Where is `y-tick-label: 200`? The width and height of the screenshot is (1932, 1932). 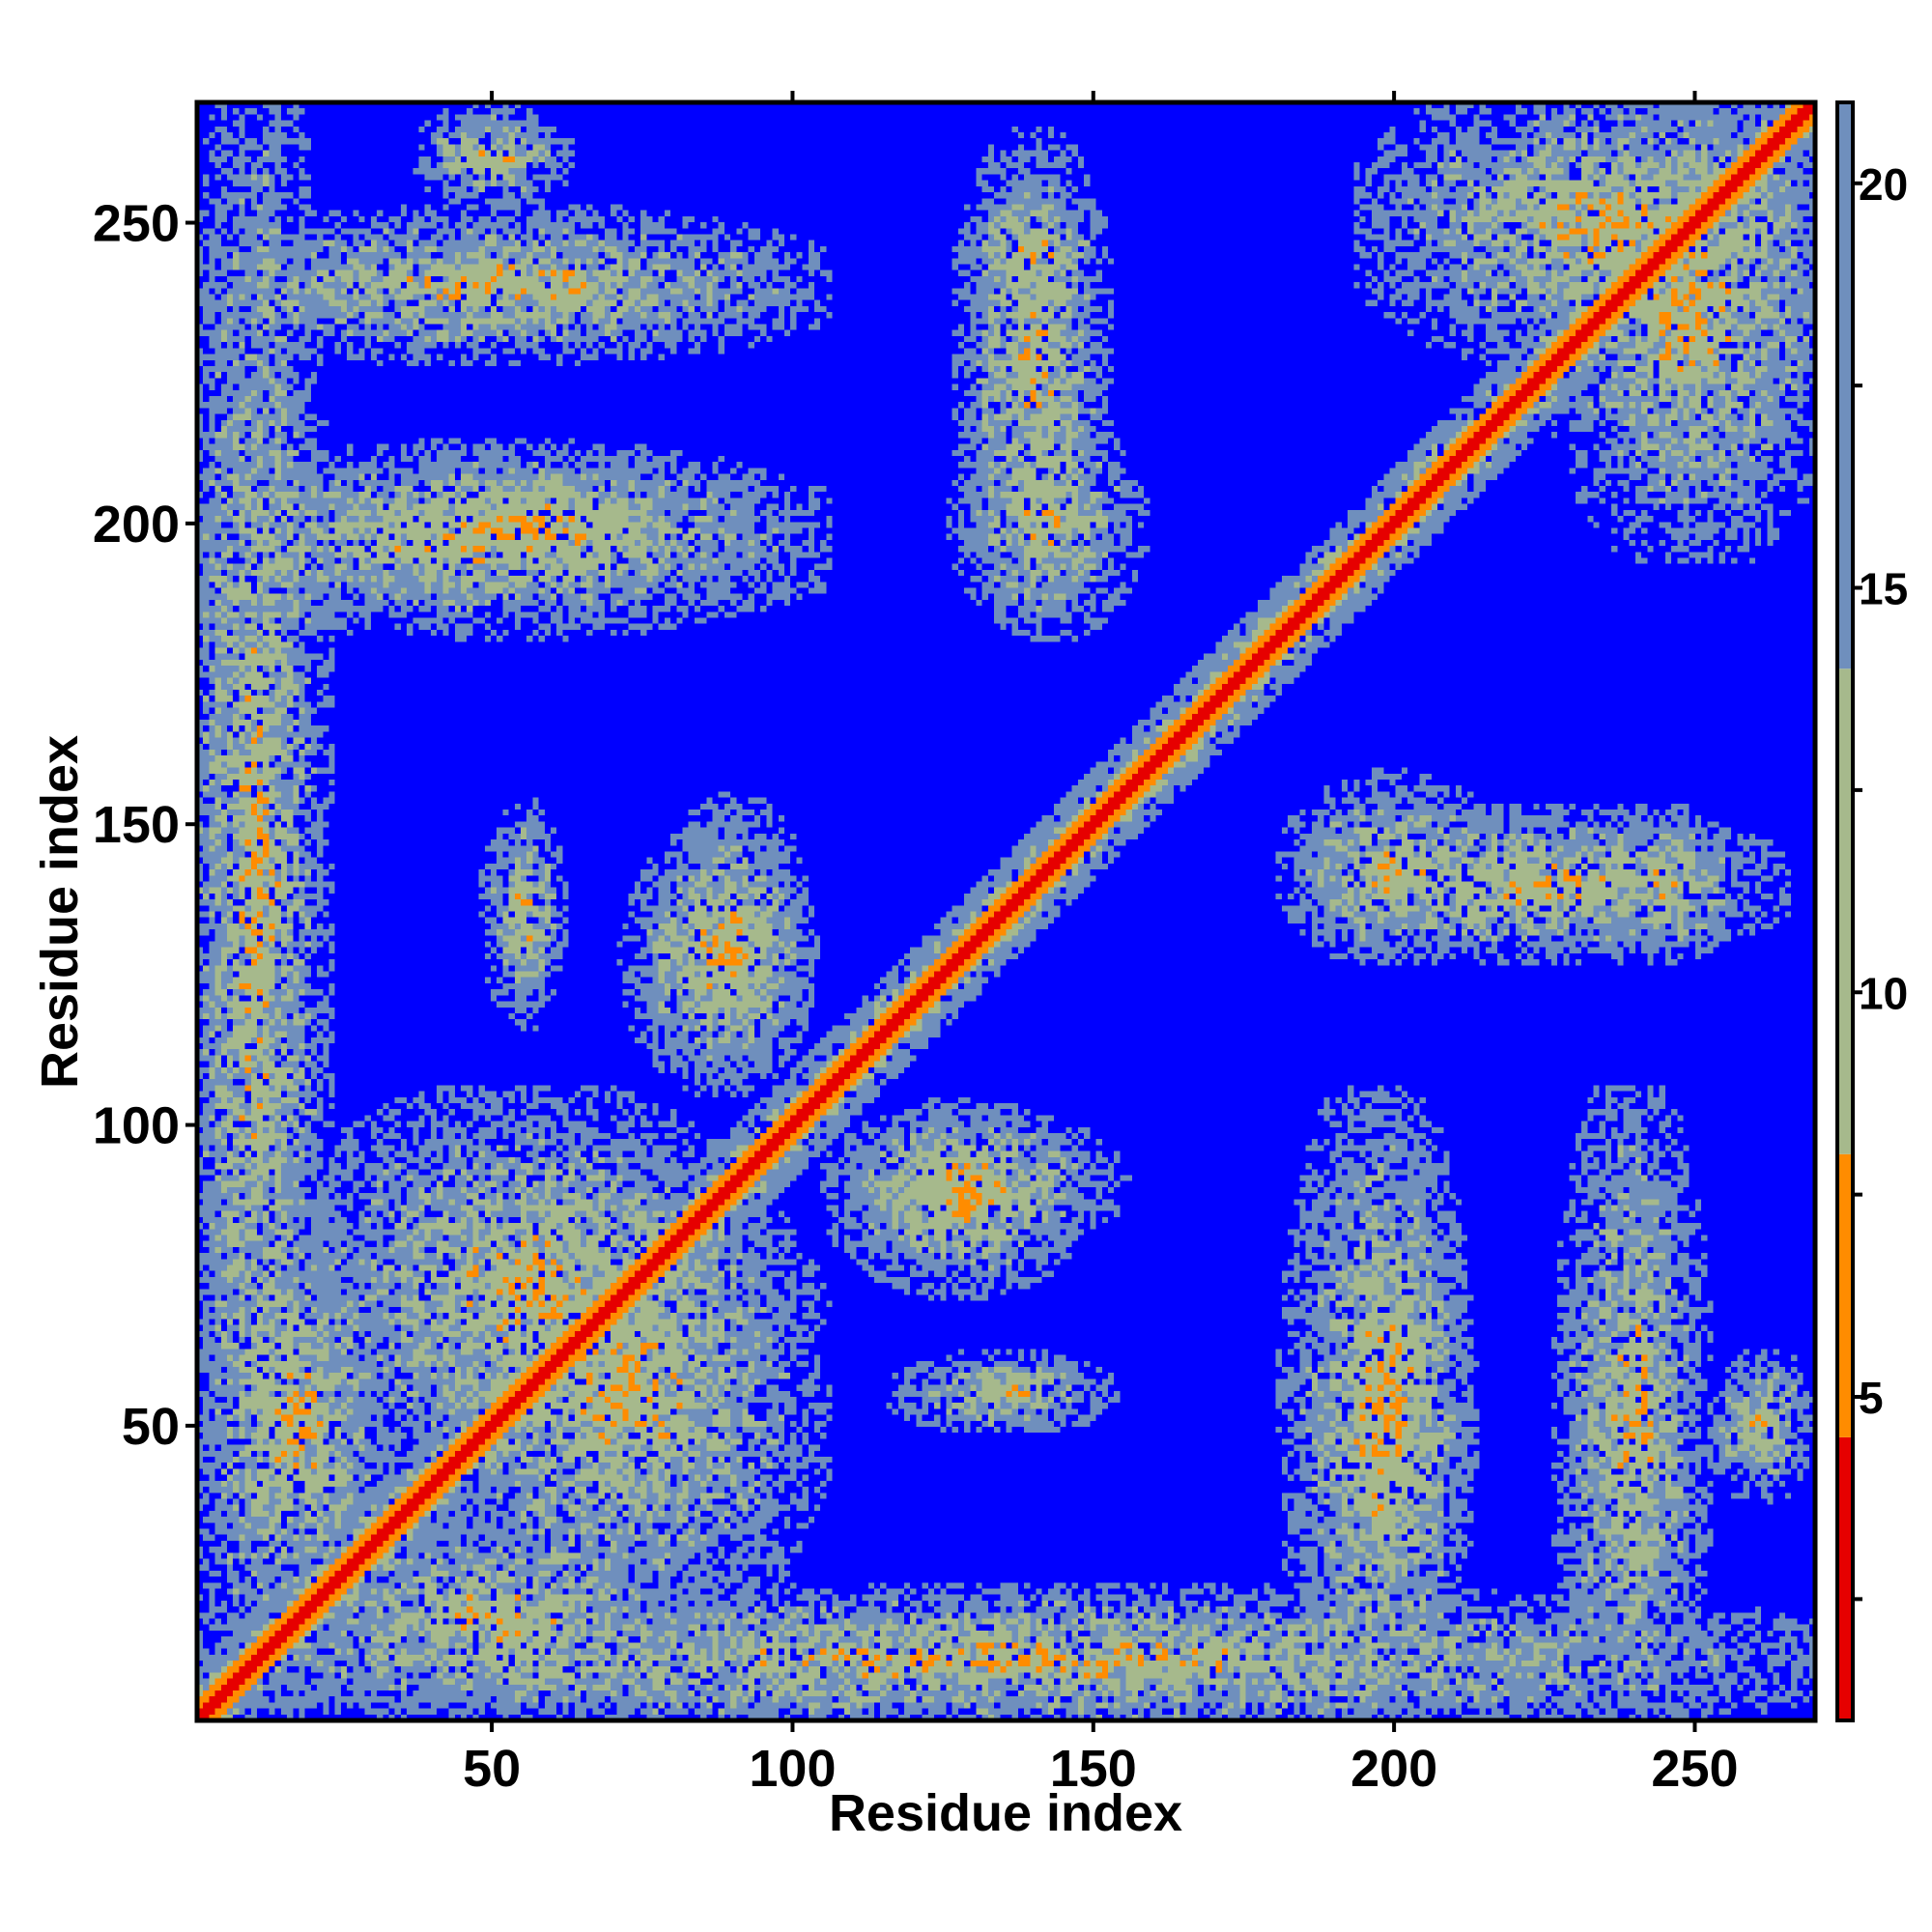
y-tick-label: 200 is located at coordinates (136, 525).